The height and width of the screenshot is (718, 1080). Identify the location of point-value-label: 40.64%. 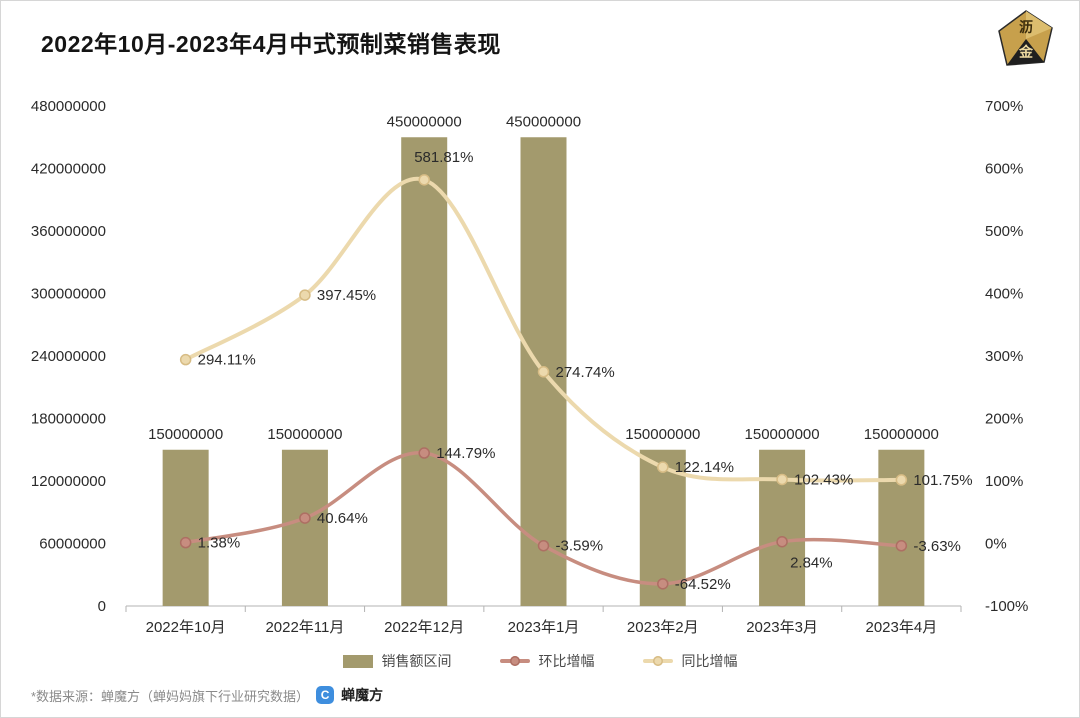
(342, 518).